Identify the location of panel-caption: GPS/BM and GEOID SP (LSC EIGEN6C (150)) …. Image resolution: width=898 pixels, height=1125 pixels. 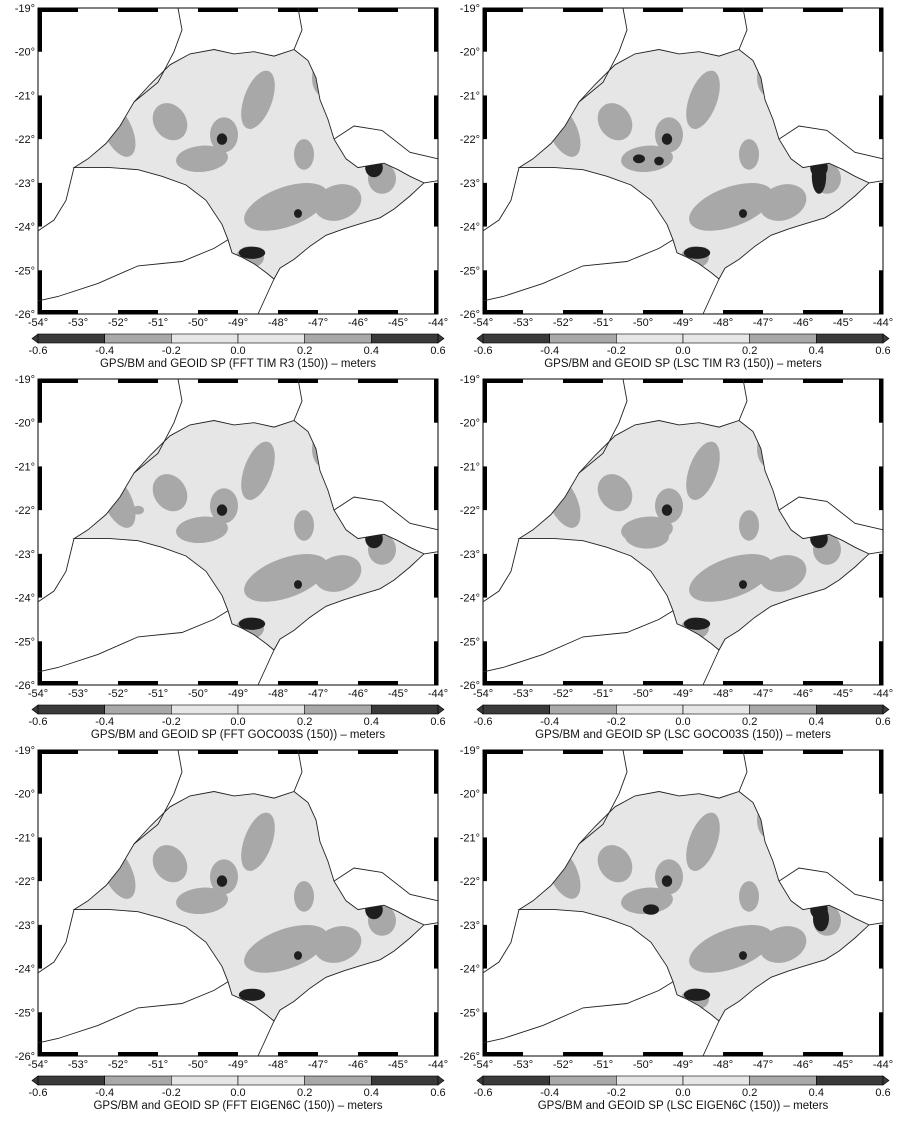
(683, 1106).